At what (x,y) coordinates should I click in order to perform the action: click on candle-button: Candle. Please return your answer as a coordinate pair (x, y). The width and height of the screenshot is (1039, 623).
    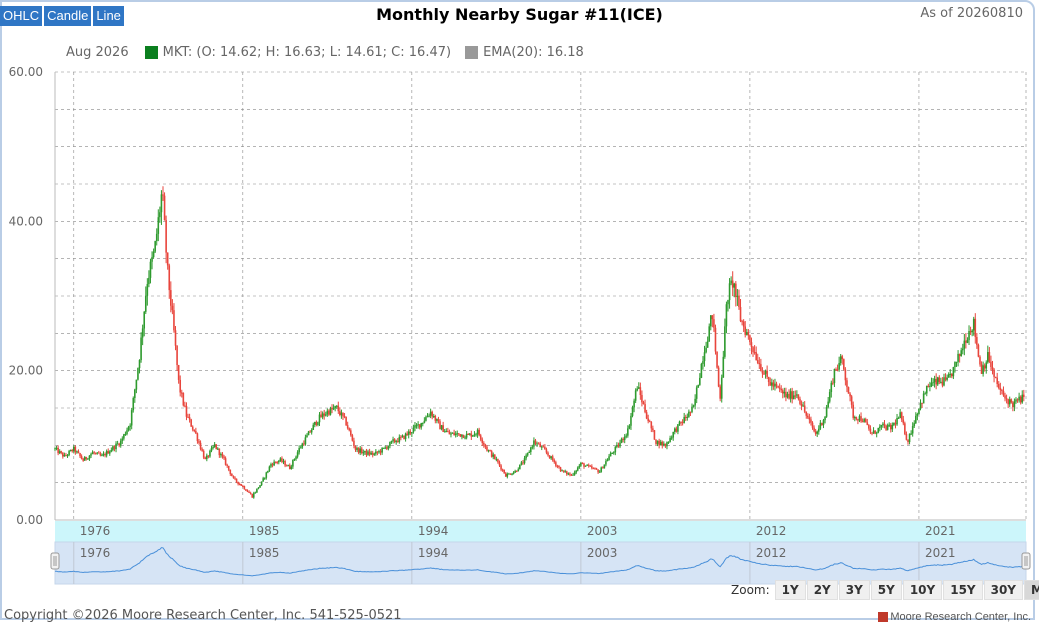
    Looking at the image, I should click on (68, 16).